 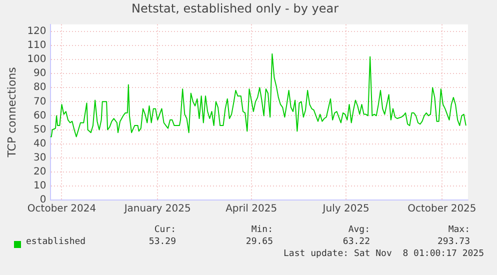 What do you see at coordinates (40, 88) in the screenshot?
I see `y-tick-label: 80` at bounding box center [40, 88].